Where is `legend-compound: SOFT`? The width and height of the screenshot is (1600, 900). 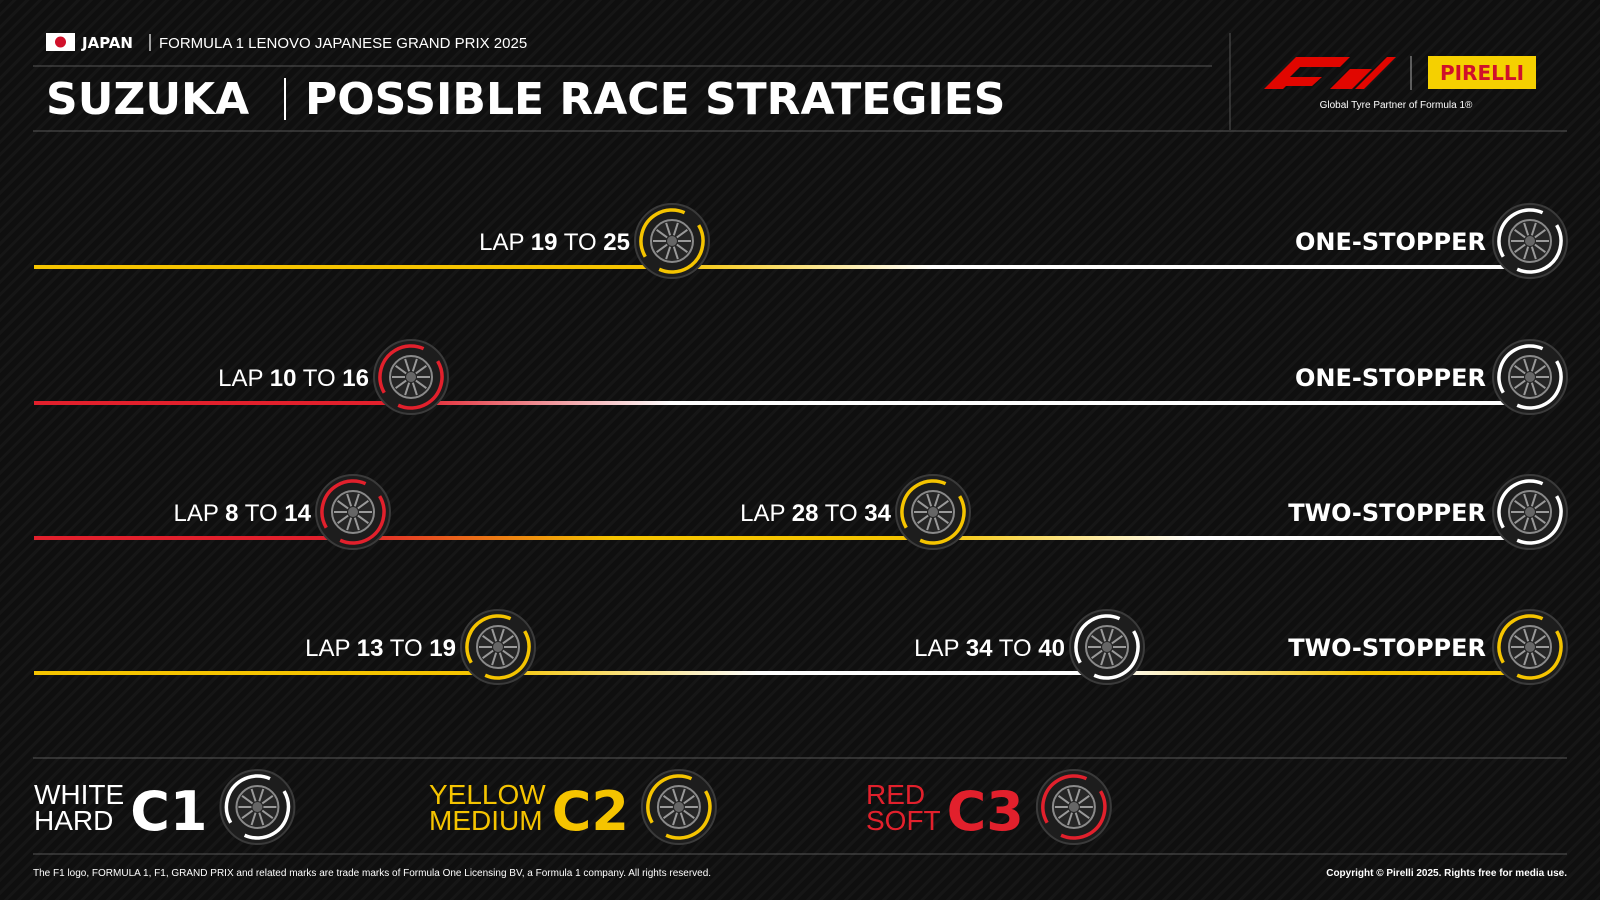
legend-compound: SOFT is located at coordinates (903, 820).